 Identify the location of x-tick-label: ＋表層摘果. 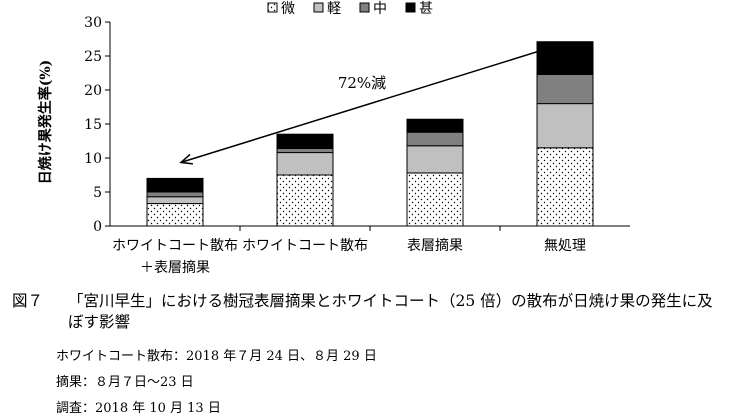
(175, 267).